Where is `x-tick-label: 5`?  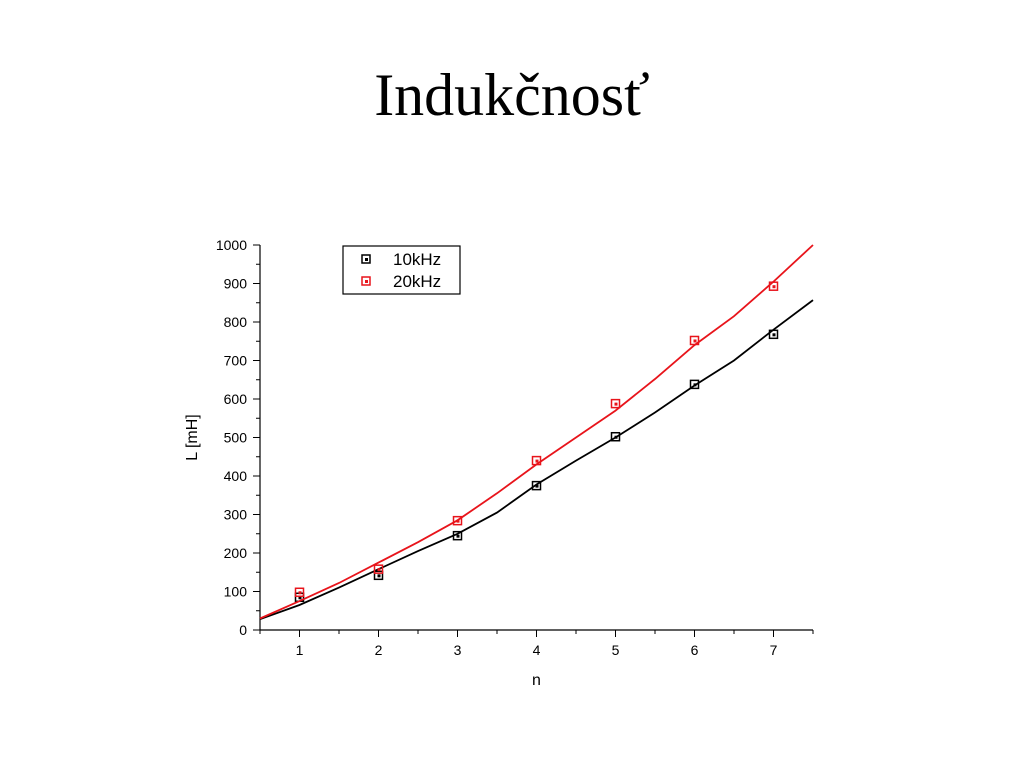 x-tick-label: 5 is located at coordinates (616, 650).